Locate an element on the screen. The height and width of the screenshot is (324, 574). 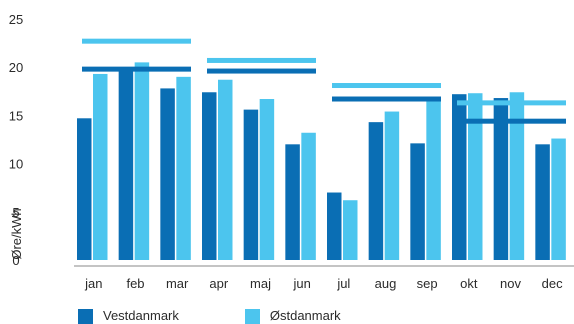
x-tick-label-dec: dec is located at coordinates (552, 283).